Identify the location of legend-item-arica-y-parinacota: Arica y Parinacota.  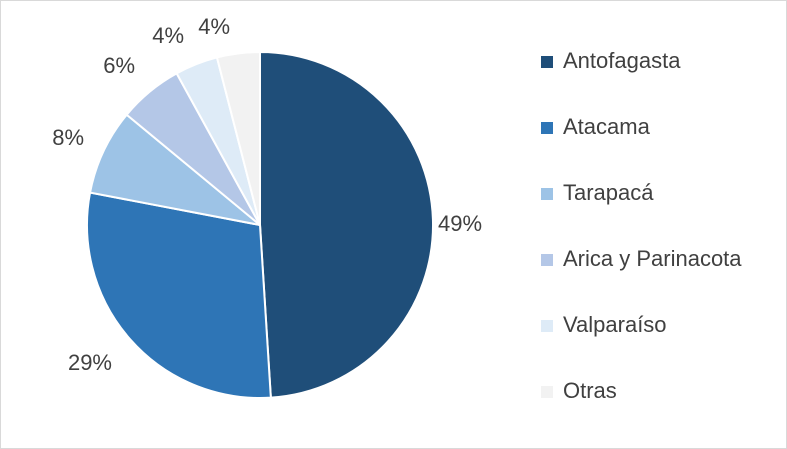
(641, 258).